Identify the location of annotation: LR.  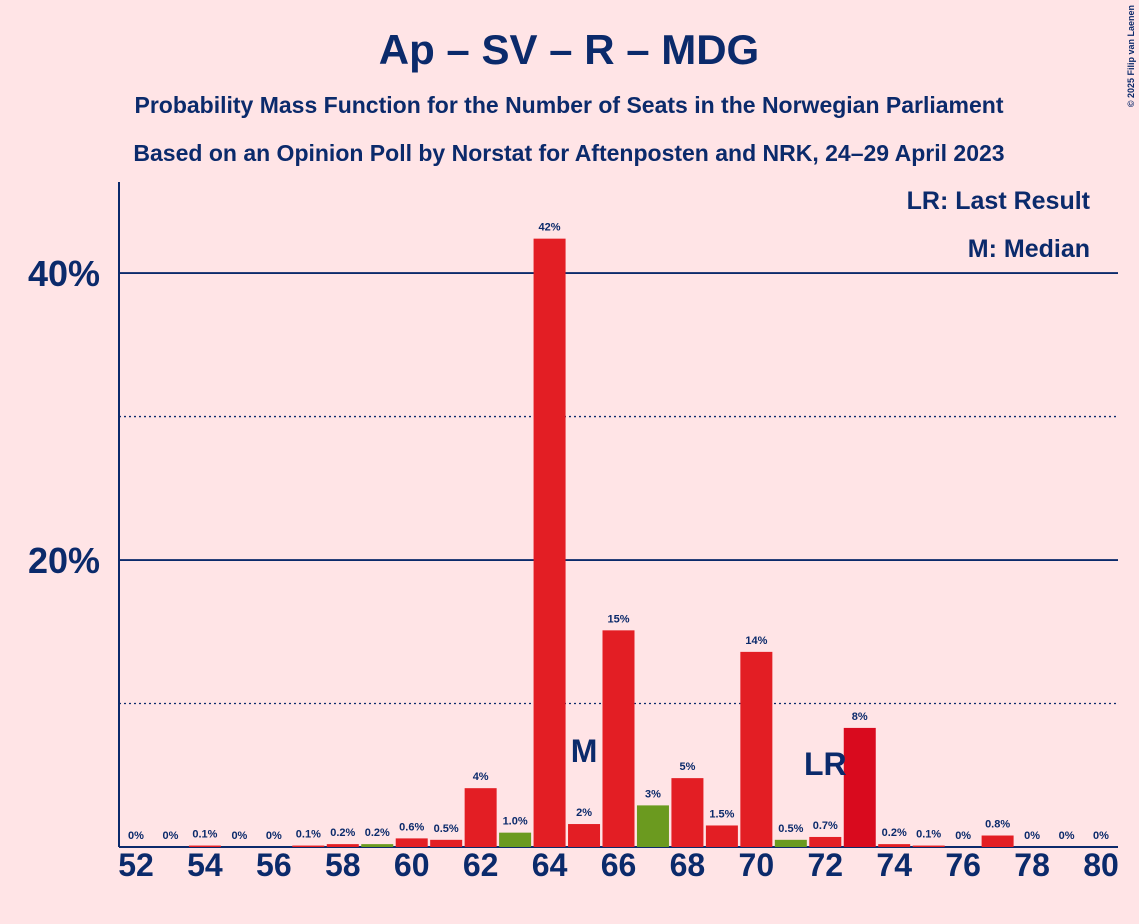
(825, 764).